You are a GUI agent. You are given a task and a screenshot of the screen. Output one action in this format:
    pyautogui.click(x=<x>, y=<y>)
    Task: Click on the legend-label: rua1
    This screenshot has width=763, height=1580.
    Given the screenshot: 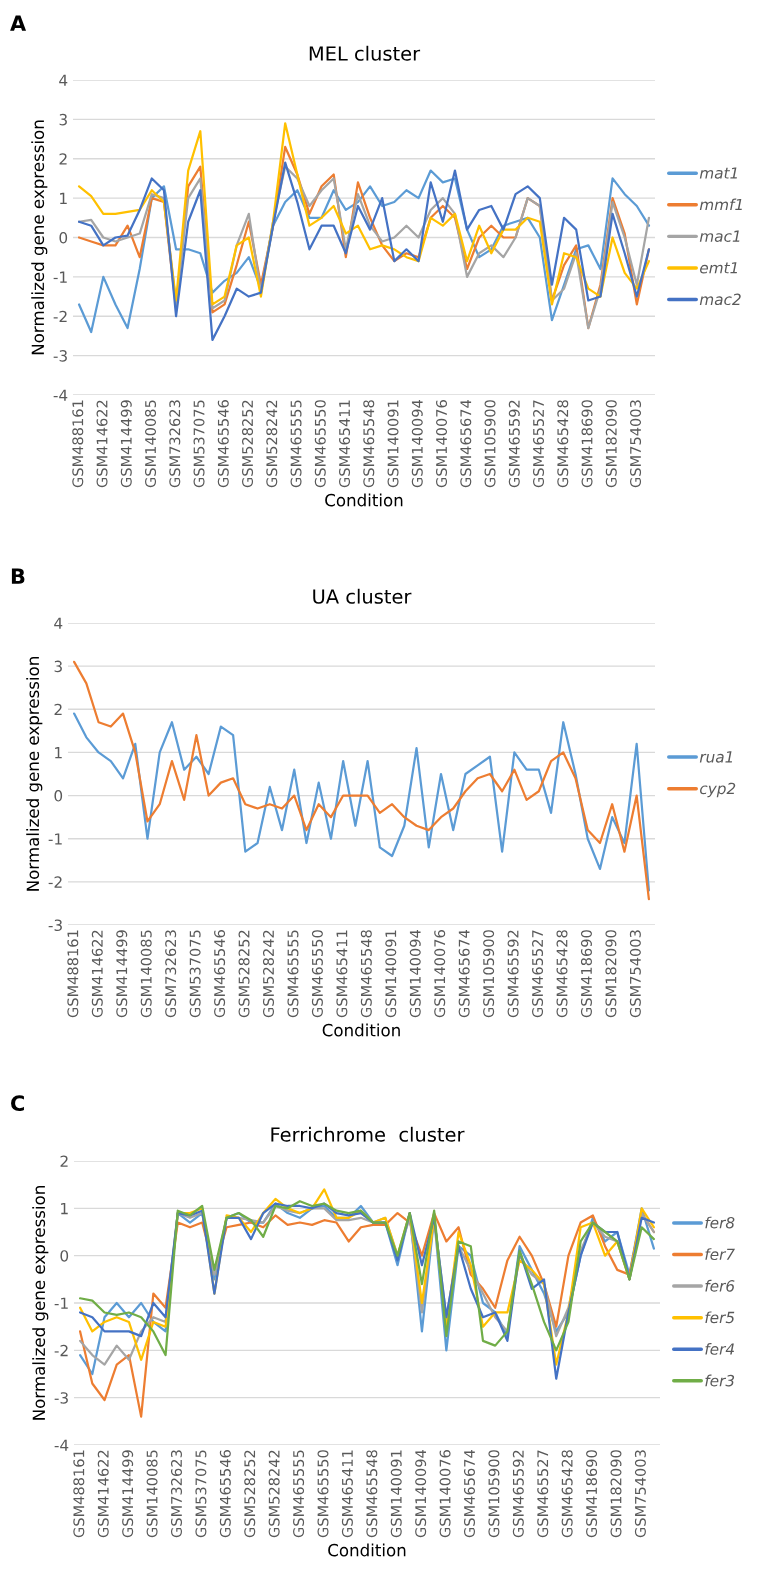 What is the action you would take?
    pyautogui.click(x=716, y=757)
    